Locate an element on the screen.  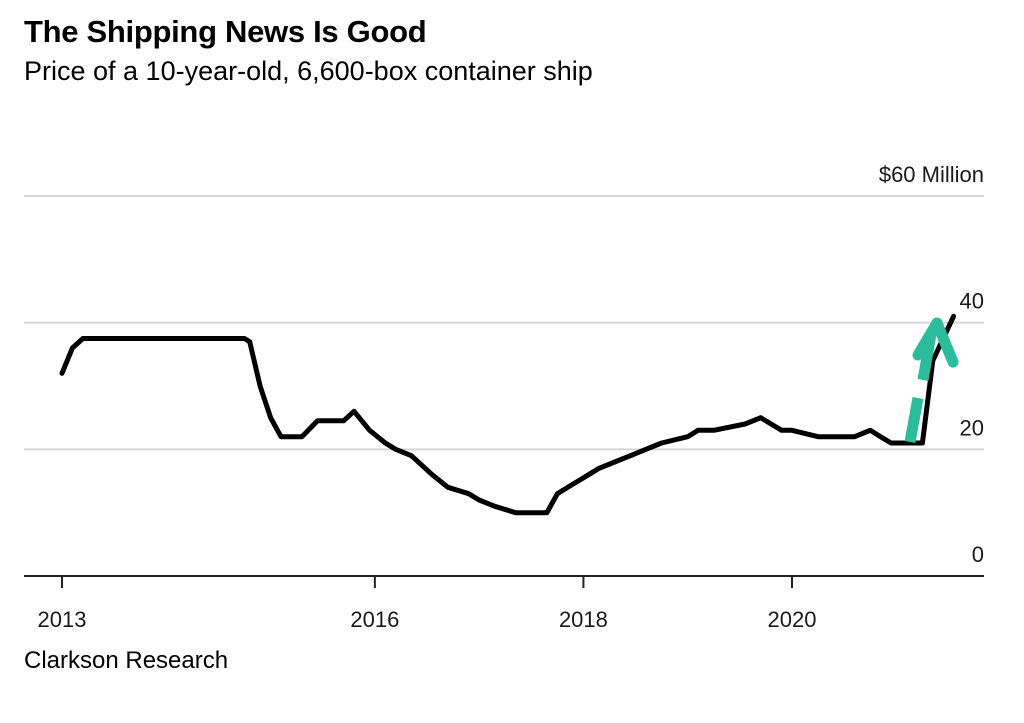
annotations is located at coordinates (931, 380).